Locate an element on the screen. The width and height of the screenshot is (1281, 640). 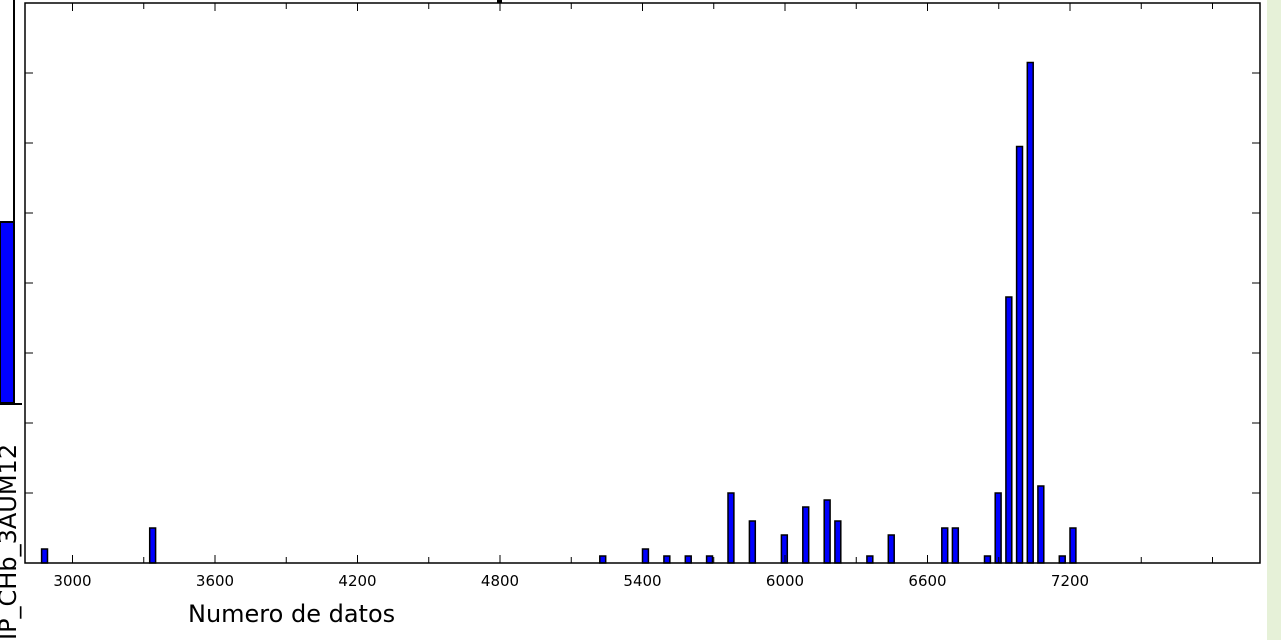
x-tick-label: 4800 is located at coordinates (500, 581).